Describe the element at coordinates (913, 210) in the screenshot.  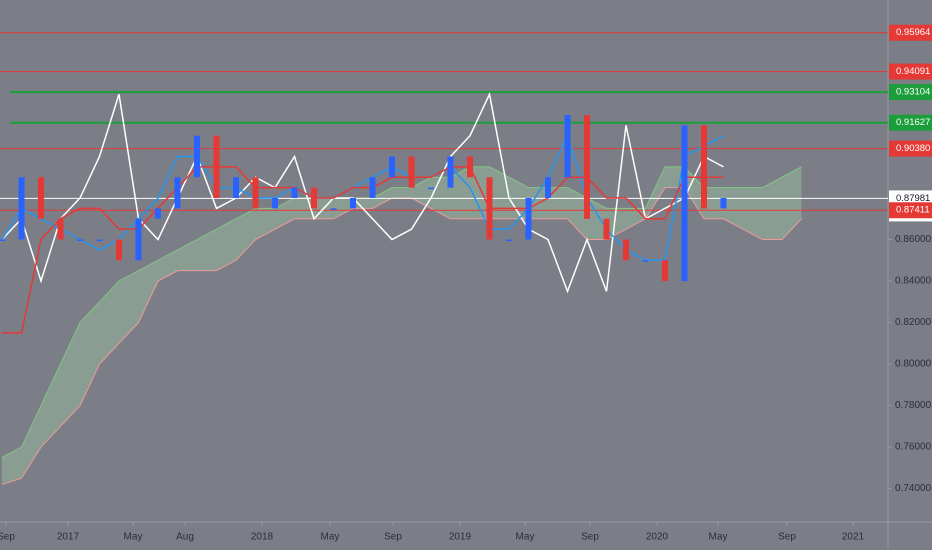
I see `price-badge-label: 0.87411` at that location.